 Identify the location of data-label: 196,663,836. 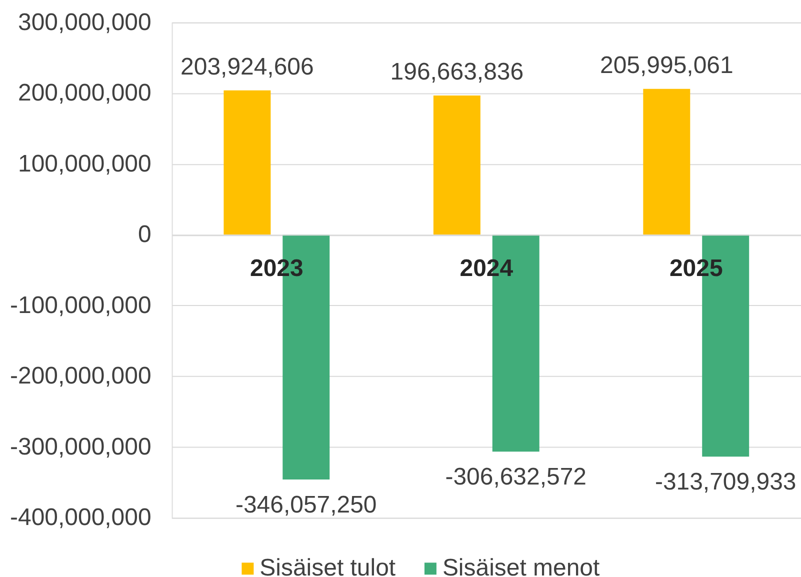
(457, 72).